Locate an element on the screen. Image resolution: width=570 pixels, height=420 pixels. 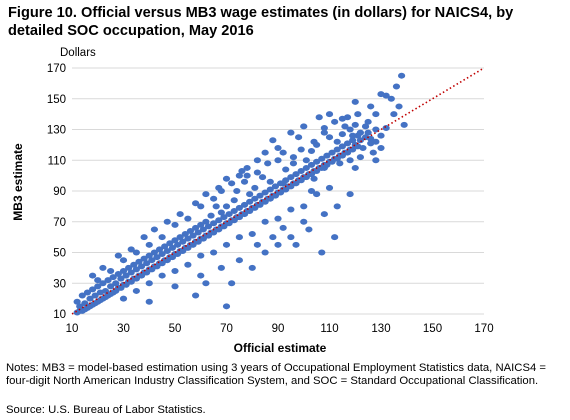
y-tick-label: 50 is located at coordinates (59, 254).